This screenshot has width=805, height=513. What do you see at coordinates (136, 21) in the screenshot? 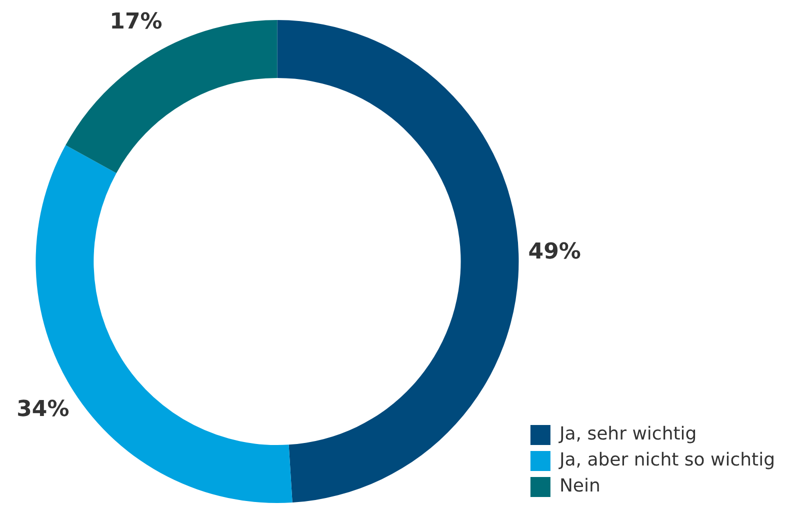
I see `data-label: 17%` at bounding box center [136, 21].